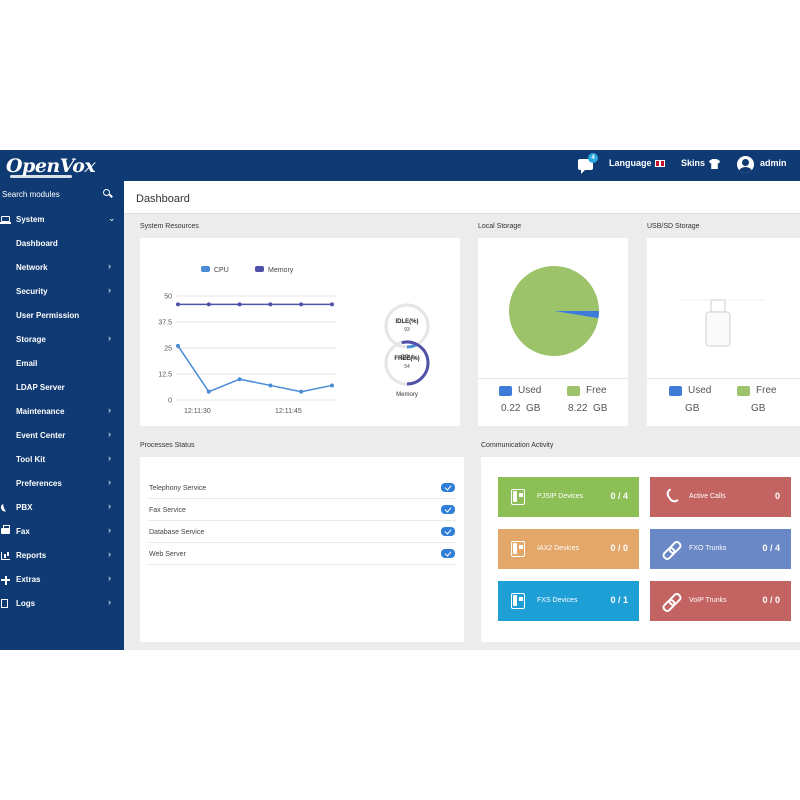 The image size is (800, 800). Describe the element at coordinates (4, 603) in the screenshot. I see `file-icon` at that location.